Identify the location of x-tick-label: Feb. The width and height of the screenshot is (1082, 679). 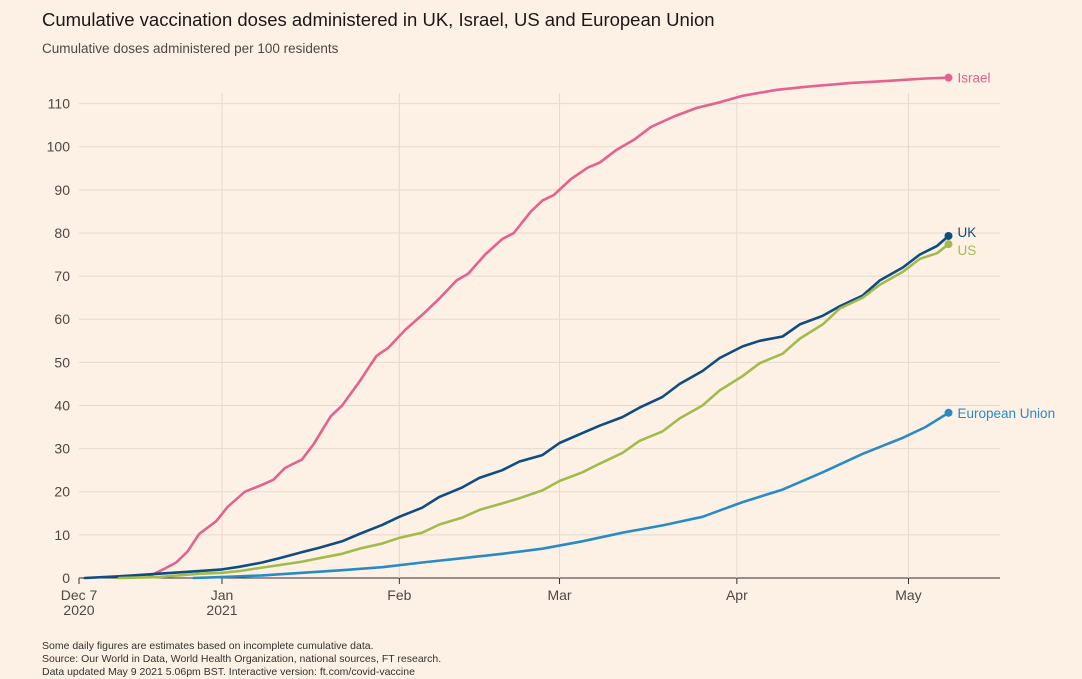
(399, 595).